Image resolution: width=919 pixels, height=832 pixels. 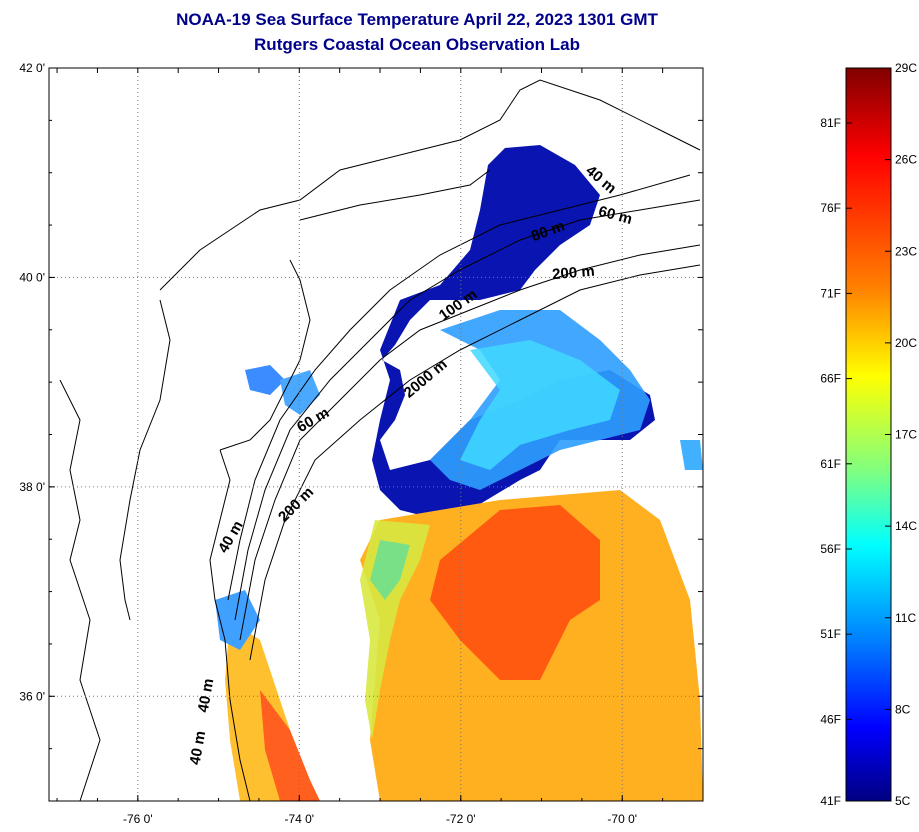 I want to click on lat-tick-label: 38 0', so click(x=32, y=487).